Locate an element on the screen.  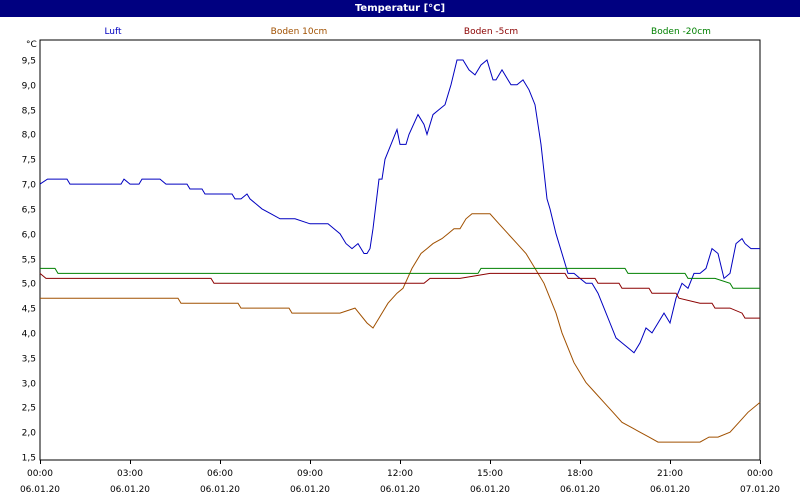
x-tick-time-label: 03:00 is located at coordinates (130, 474).